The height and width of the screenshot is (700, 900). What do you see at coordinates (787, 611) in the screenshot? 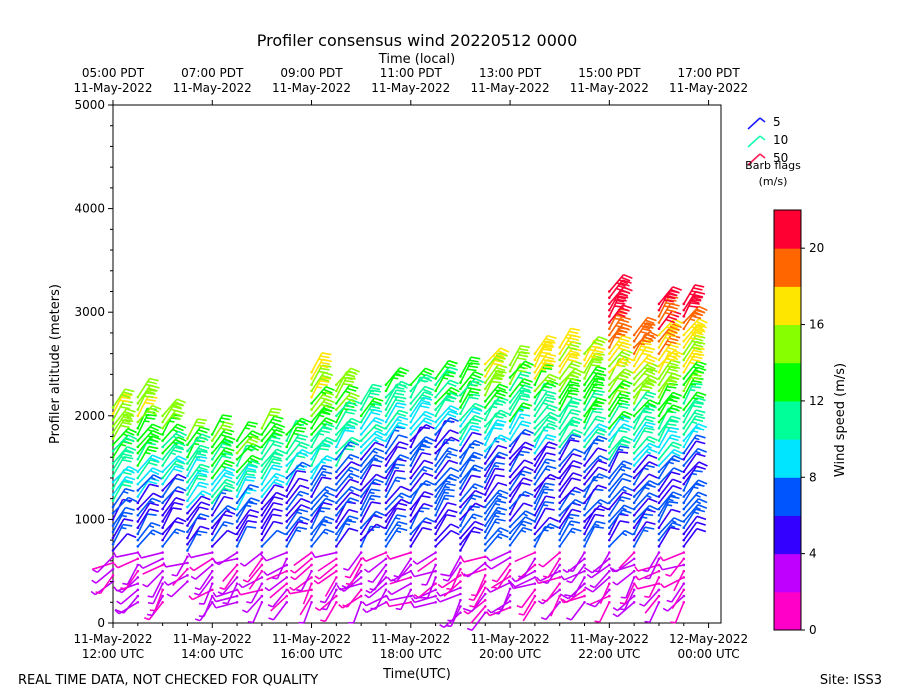
I see `colorbar-segment` at bounding box center [787, 611].